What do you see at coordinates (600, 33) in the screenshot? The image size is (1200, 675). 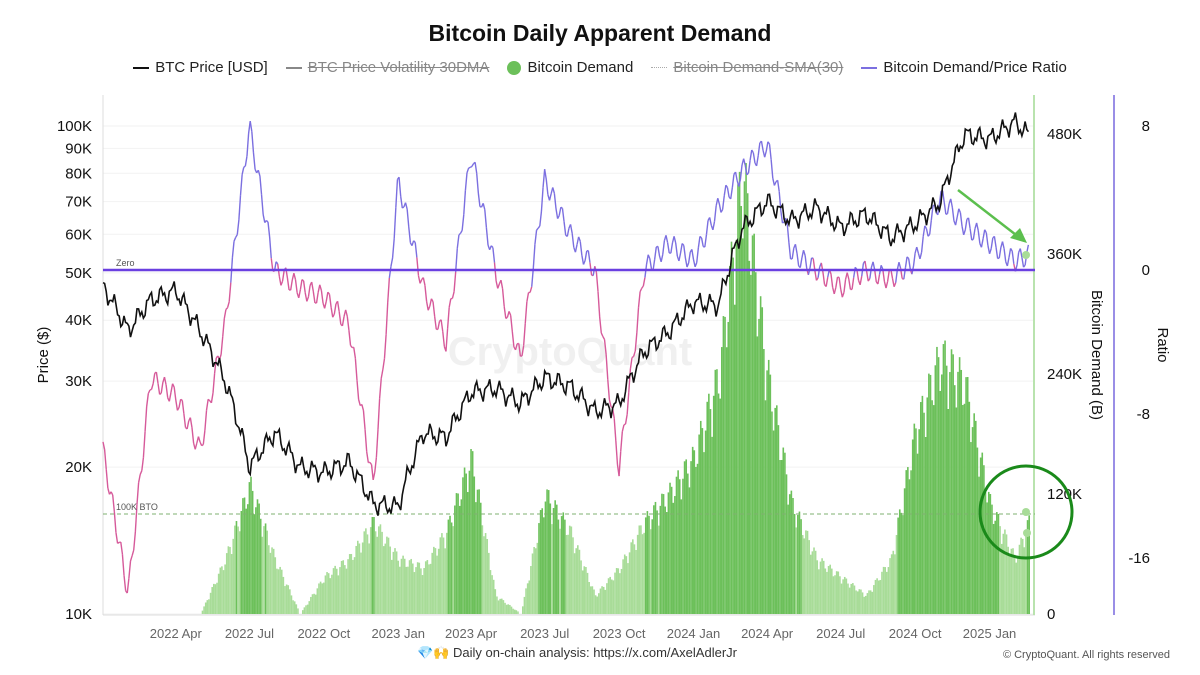 I see `chart-title: Bitcoin Daily Apparent Demand` at bounding box center [600, 33].